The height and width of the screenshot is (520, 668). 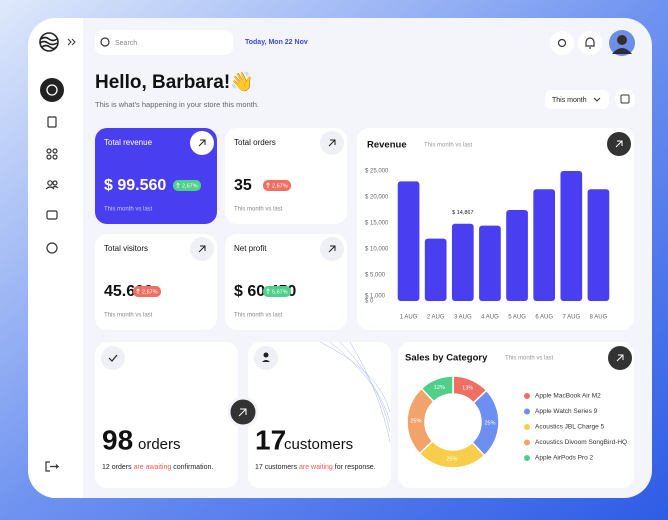 What do you see at coordinates (164, 42) in the screenshot?
I see `search-box` at bounding box center [164, 42].